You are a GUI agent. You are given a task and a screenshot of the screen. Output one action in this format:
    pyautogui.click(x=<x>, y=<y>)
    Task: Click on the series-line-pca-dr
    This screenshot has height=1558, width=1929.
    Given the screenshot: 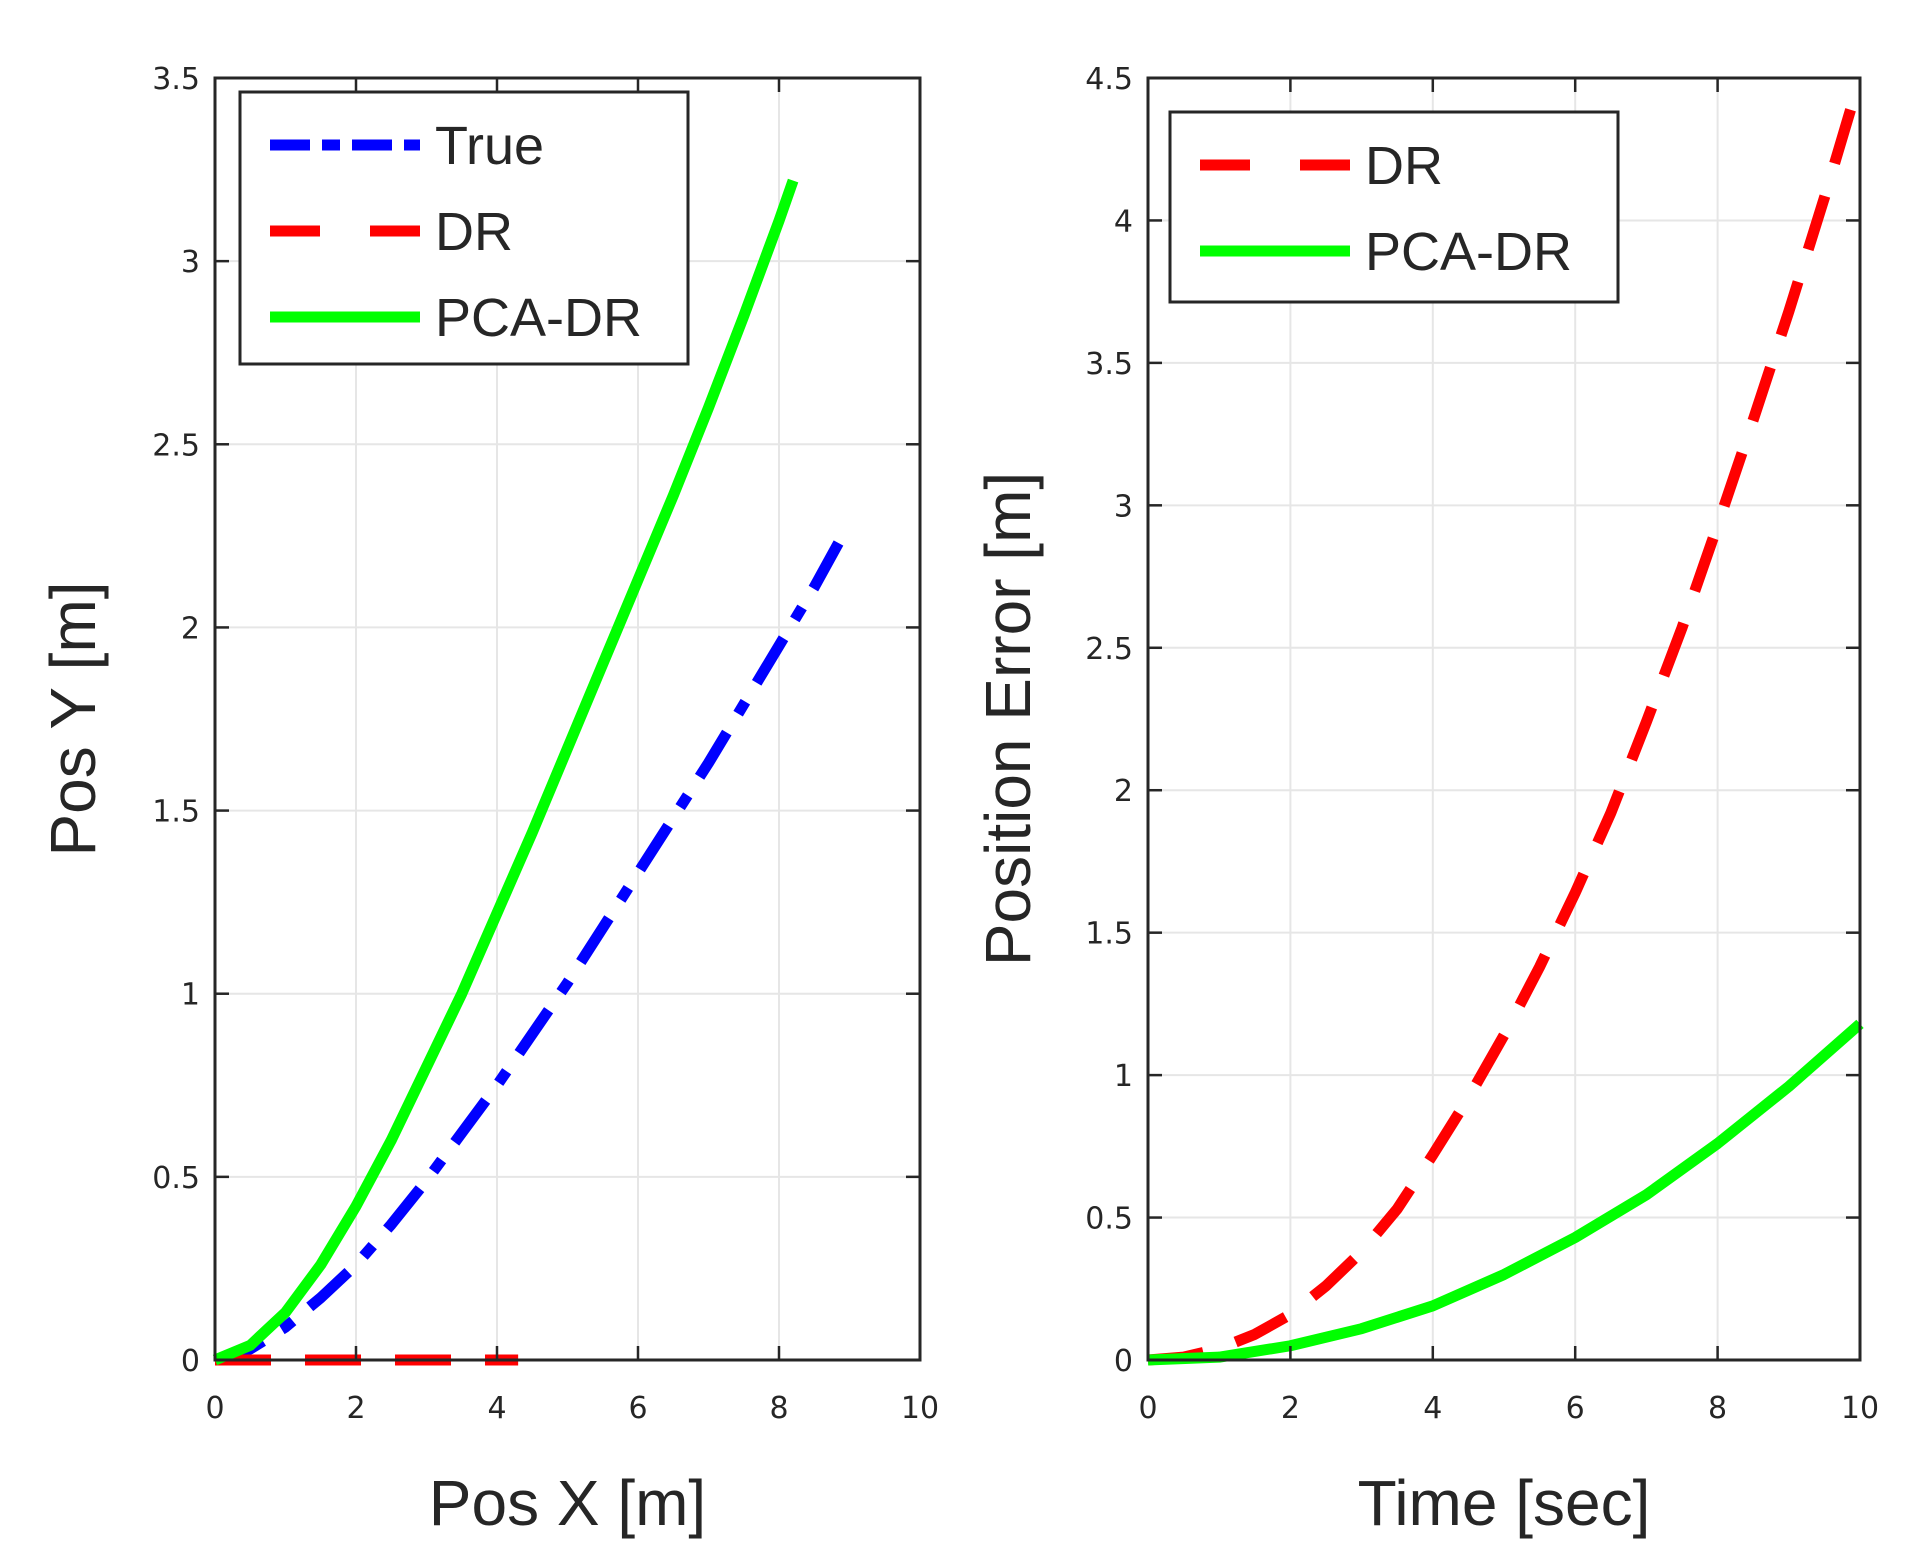 What is the action you would take?
    pyautogui.click(x=1505, y=1192)
    